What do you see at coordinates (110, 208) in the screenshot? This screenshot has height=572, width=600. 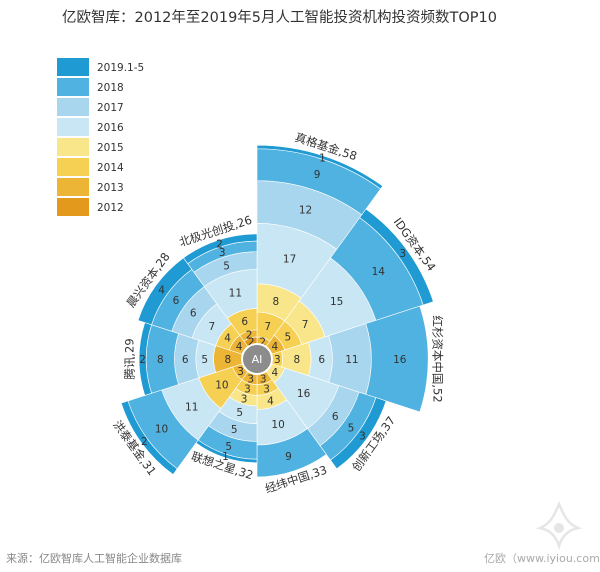 I see `legend-label-7: 2012` at bounding box center [110, 208].